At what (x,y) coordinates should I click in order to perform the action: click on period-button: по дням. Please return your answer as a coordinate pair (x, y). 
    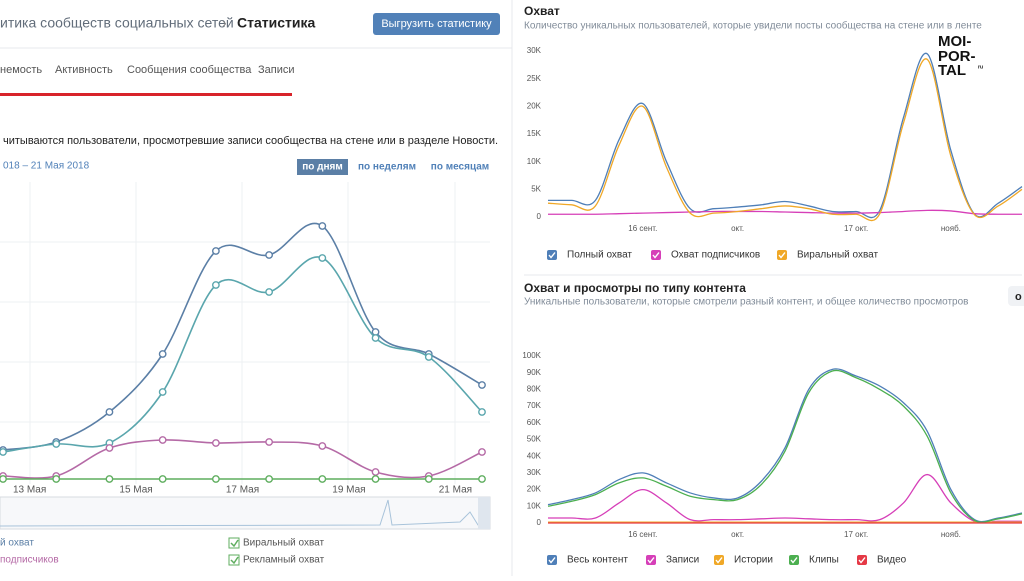
    Looking at the image, I should click on (322, 167).